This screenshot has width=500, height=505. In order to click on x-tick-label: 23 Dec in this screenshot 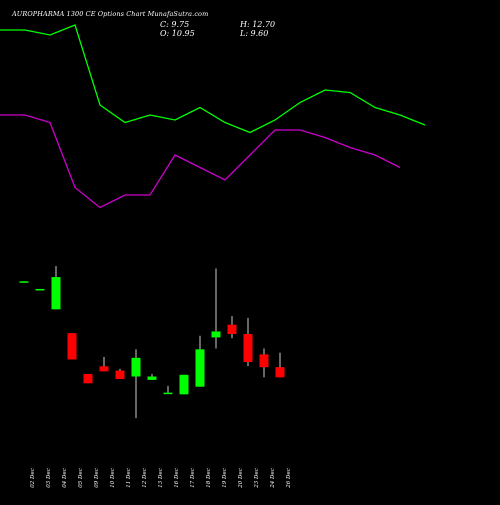, I will do `click(257, 478)`.